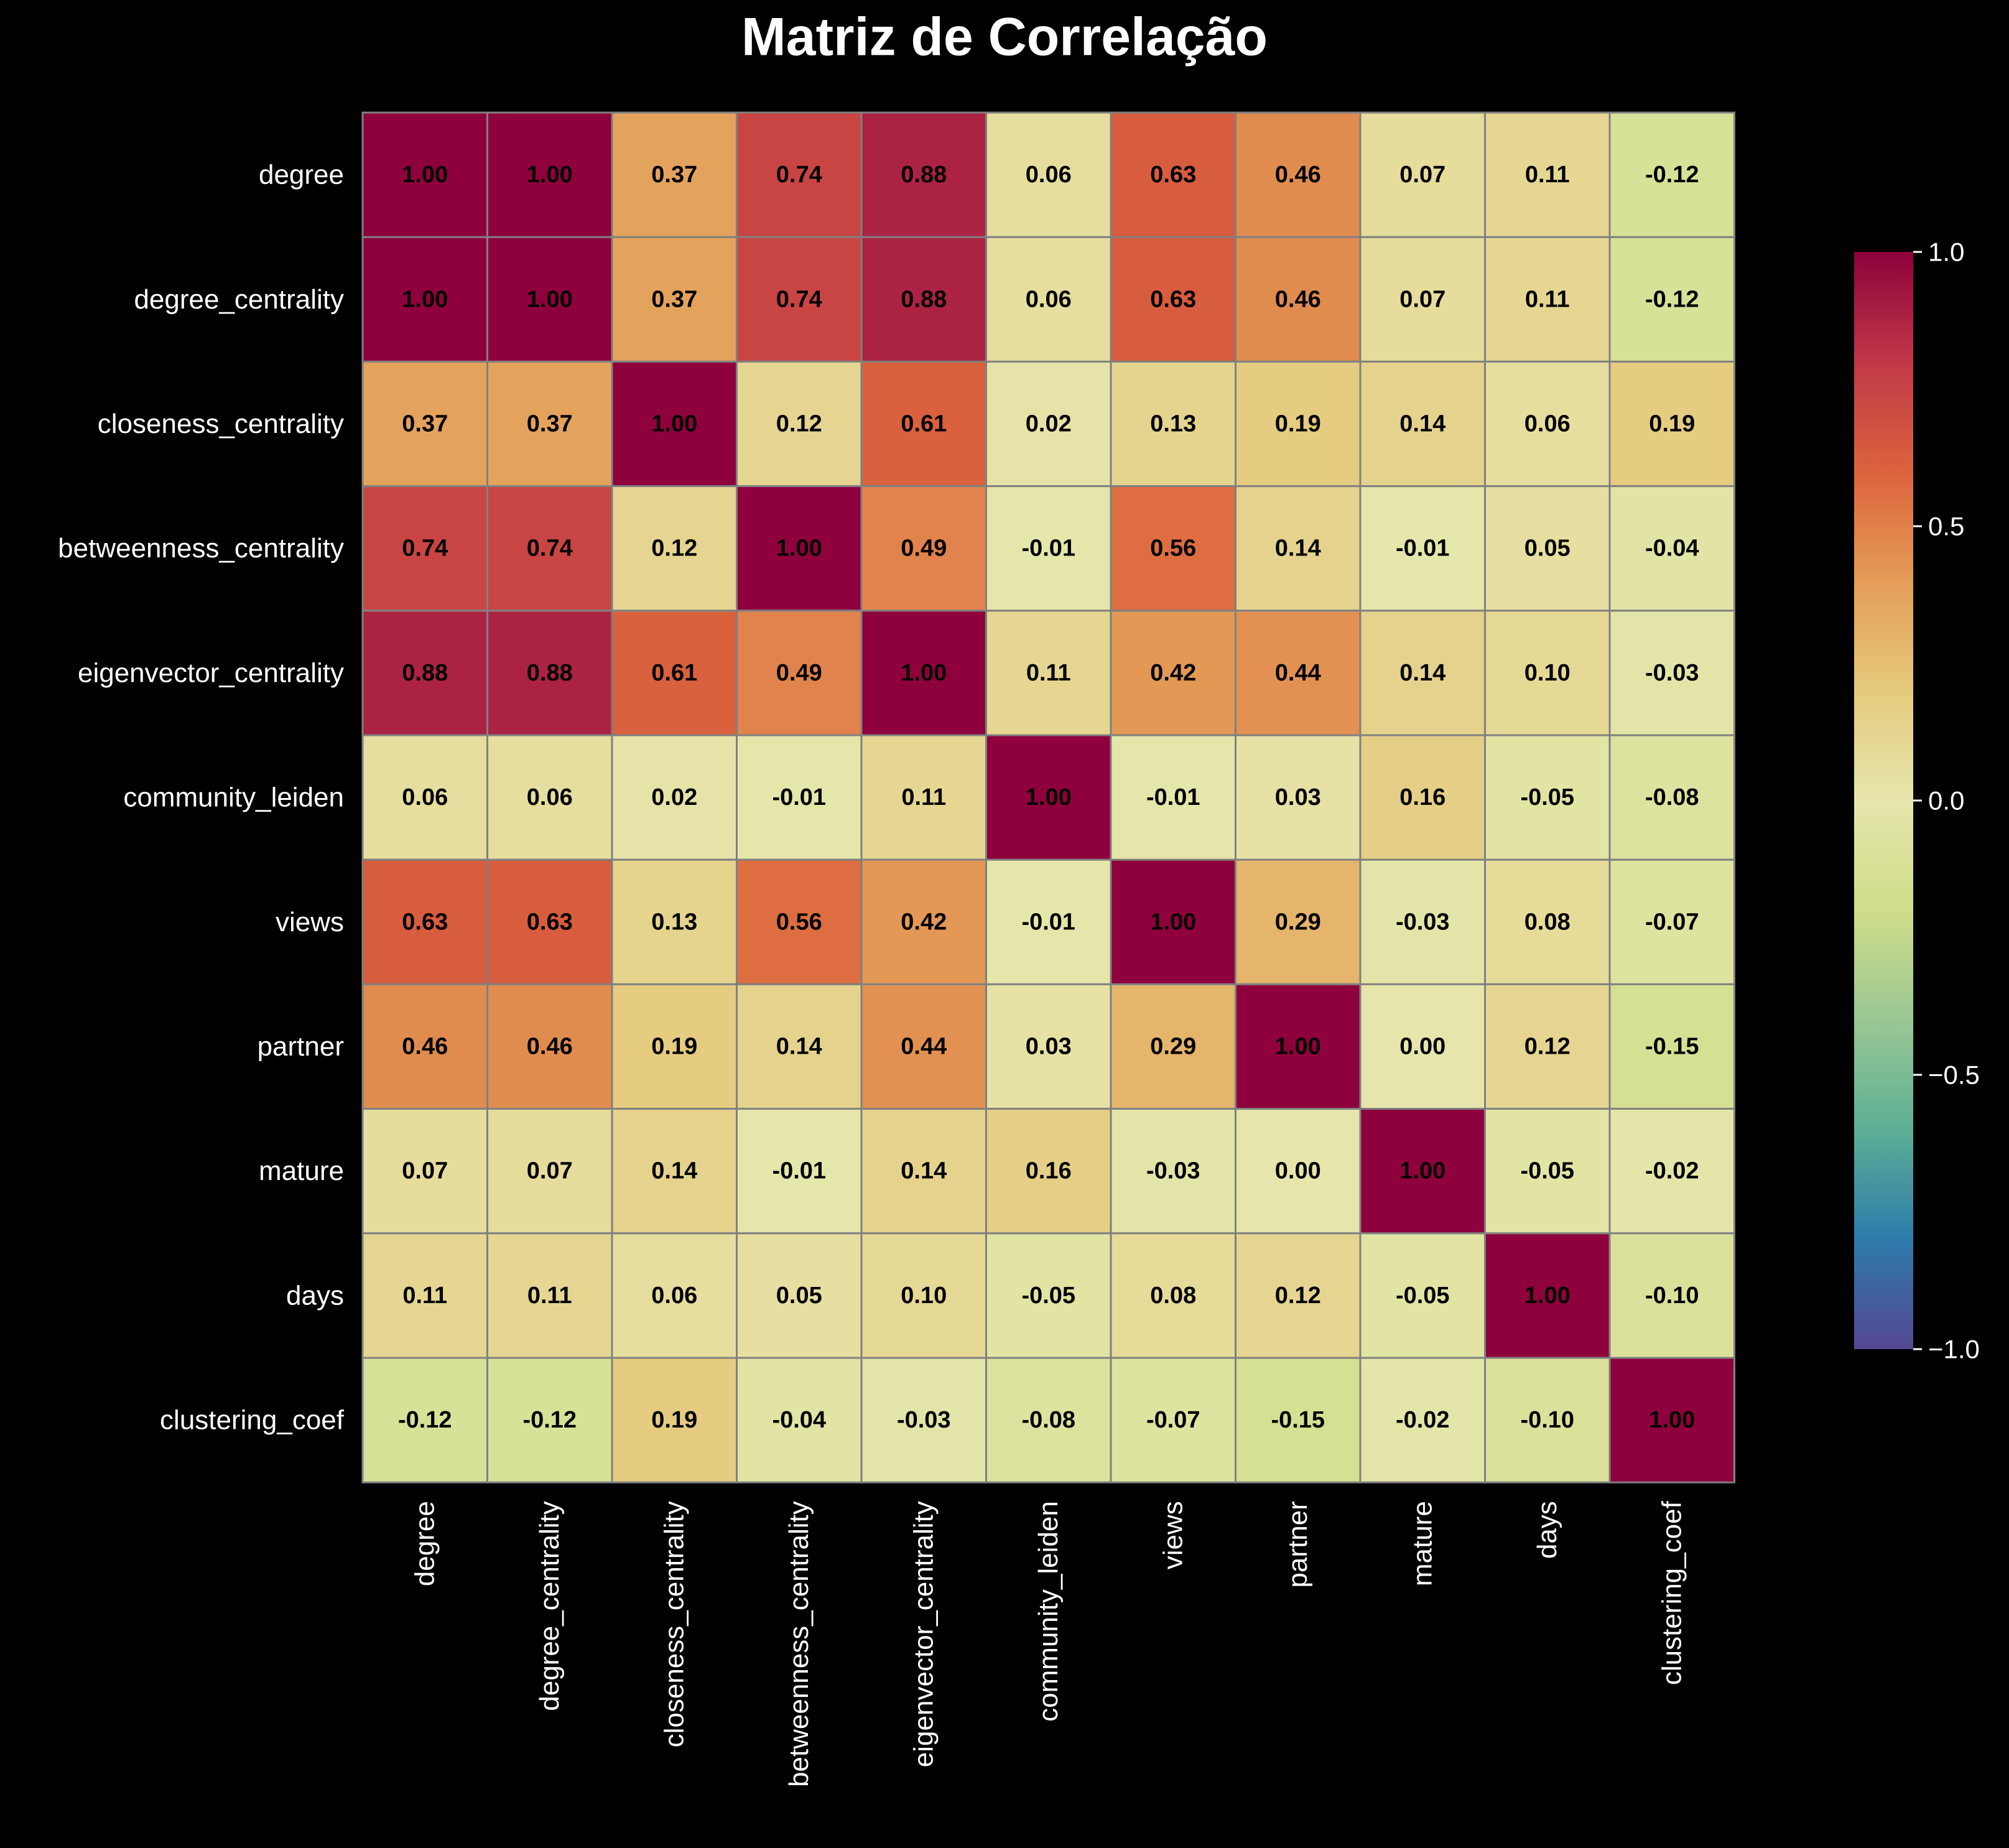  What do you see at coordinates (799, 1296) in the screenshot?
I see `heatmap-cell-value: 0.05` at bounding box center [799, 1296].